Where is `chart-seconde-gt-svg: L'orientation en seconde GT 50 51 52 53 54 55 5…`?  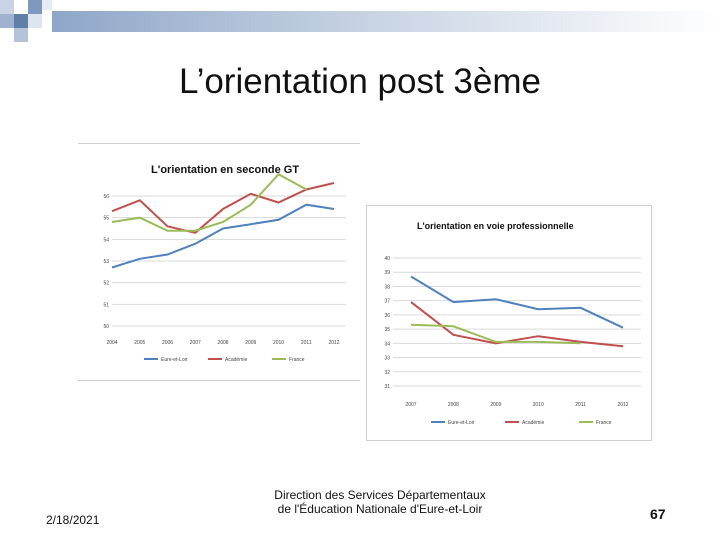 chart-seconde-gt-svg: L'orientation en seconde GT 50 51 52 53 54 55 5… is located at coordinates (224, 263).